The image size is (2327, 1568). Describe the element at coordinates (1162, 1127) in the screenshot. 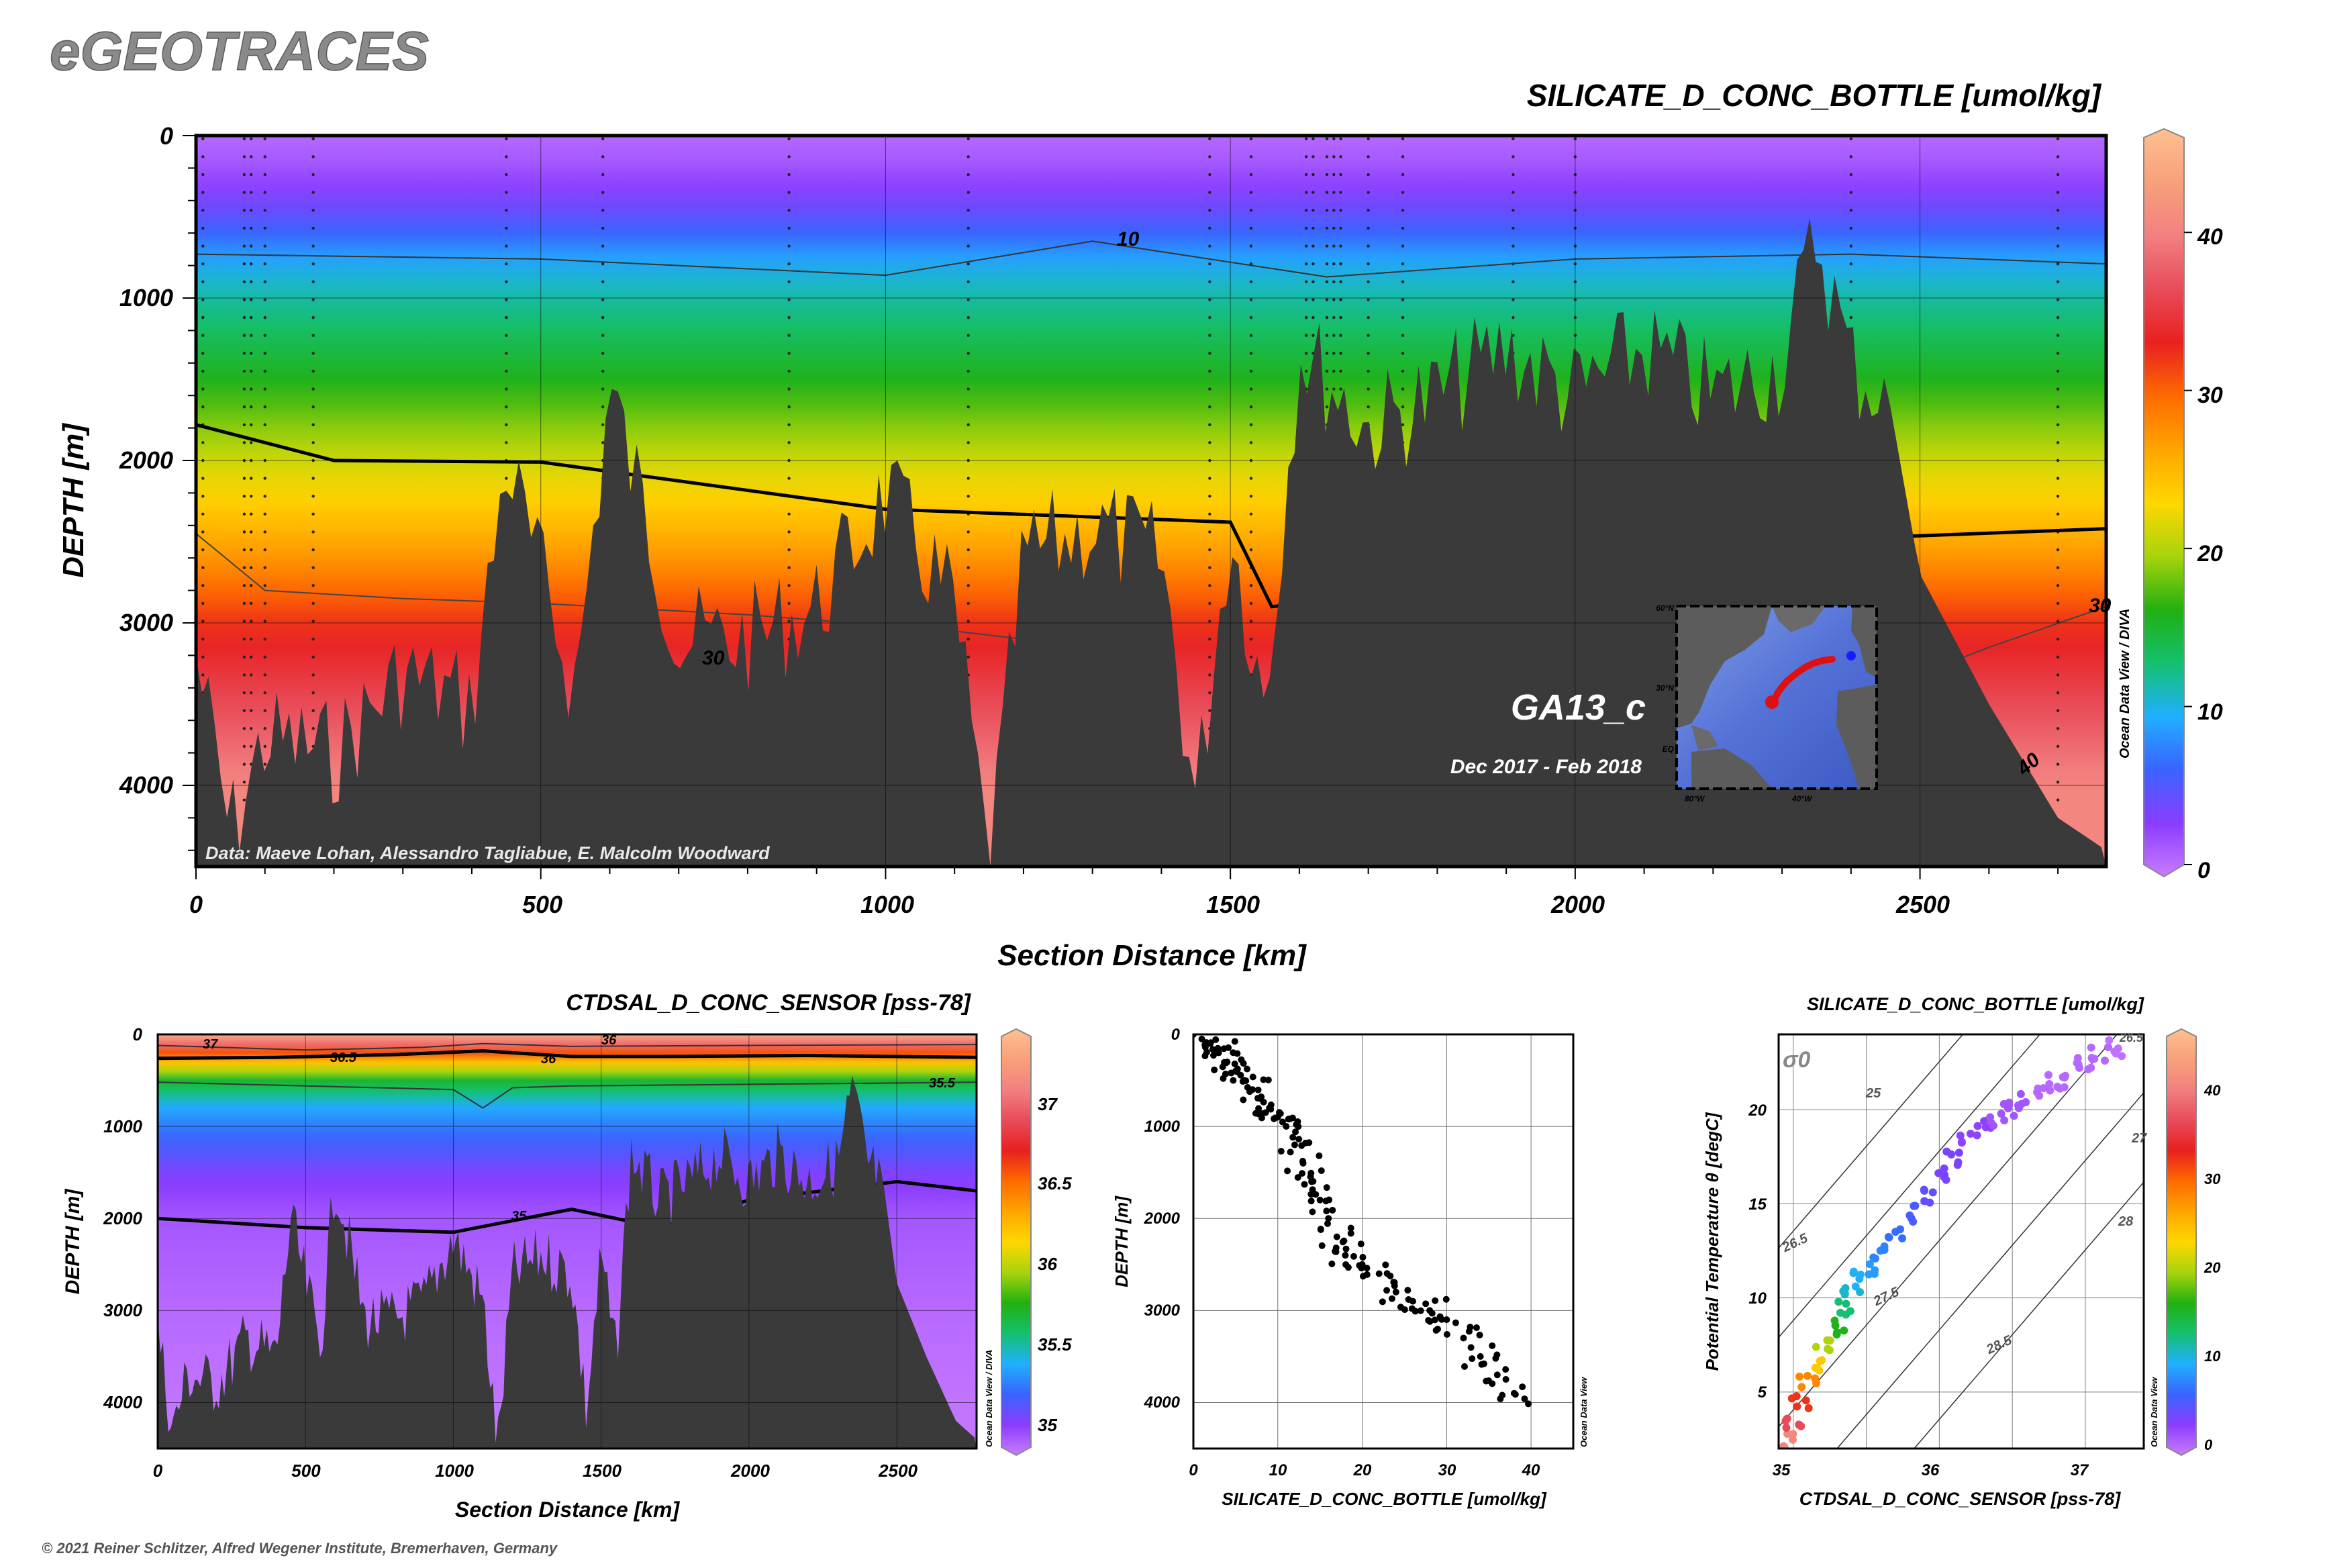

I see `scatter-tick-y-1000: 1000` at that location.